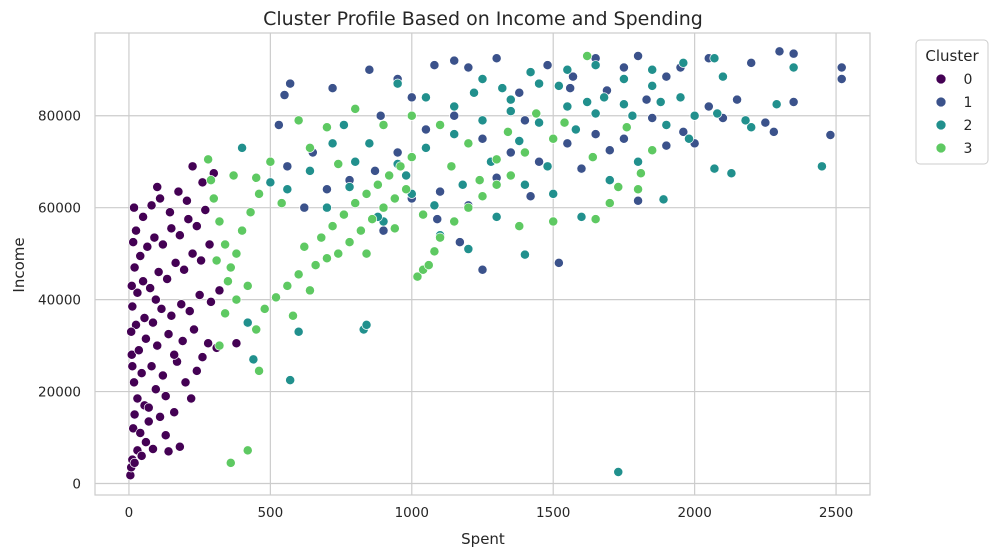 This screenshot has height=558, width=997. I want to click on y-tick-labels: 0 20000 40000 60000 80000, so click(59, 301).